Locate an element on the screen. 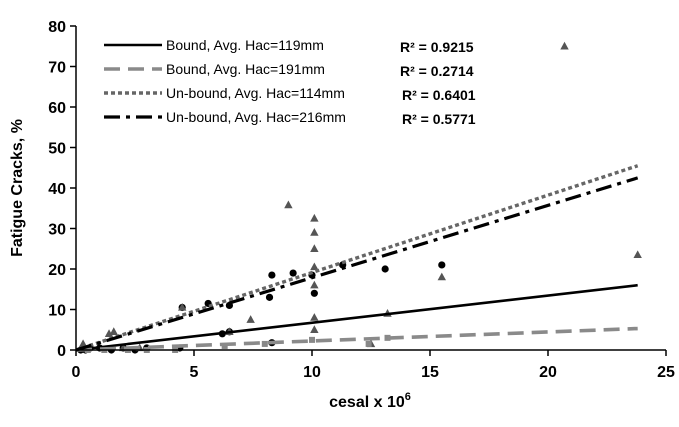  y-tick-label: 40 is located at coordinates (57, 189).